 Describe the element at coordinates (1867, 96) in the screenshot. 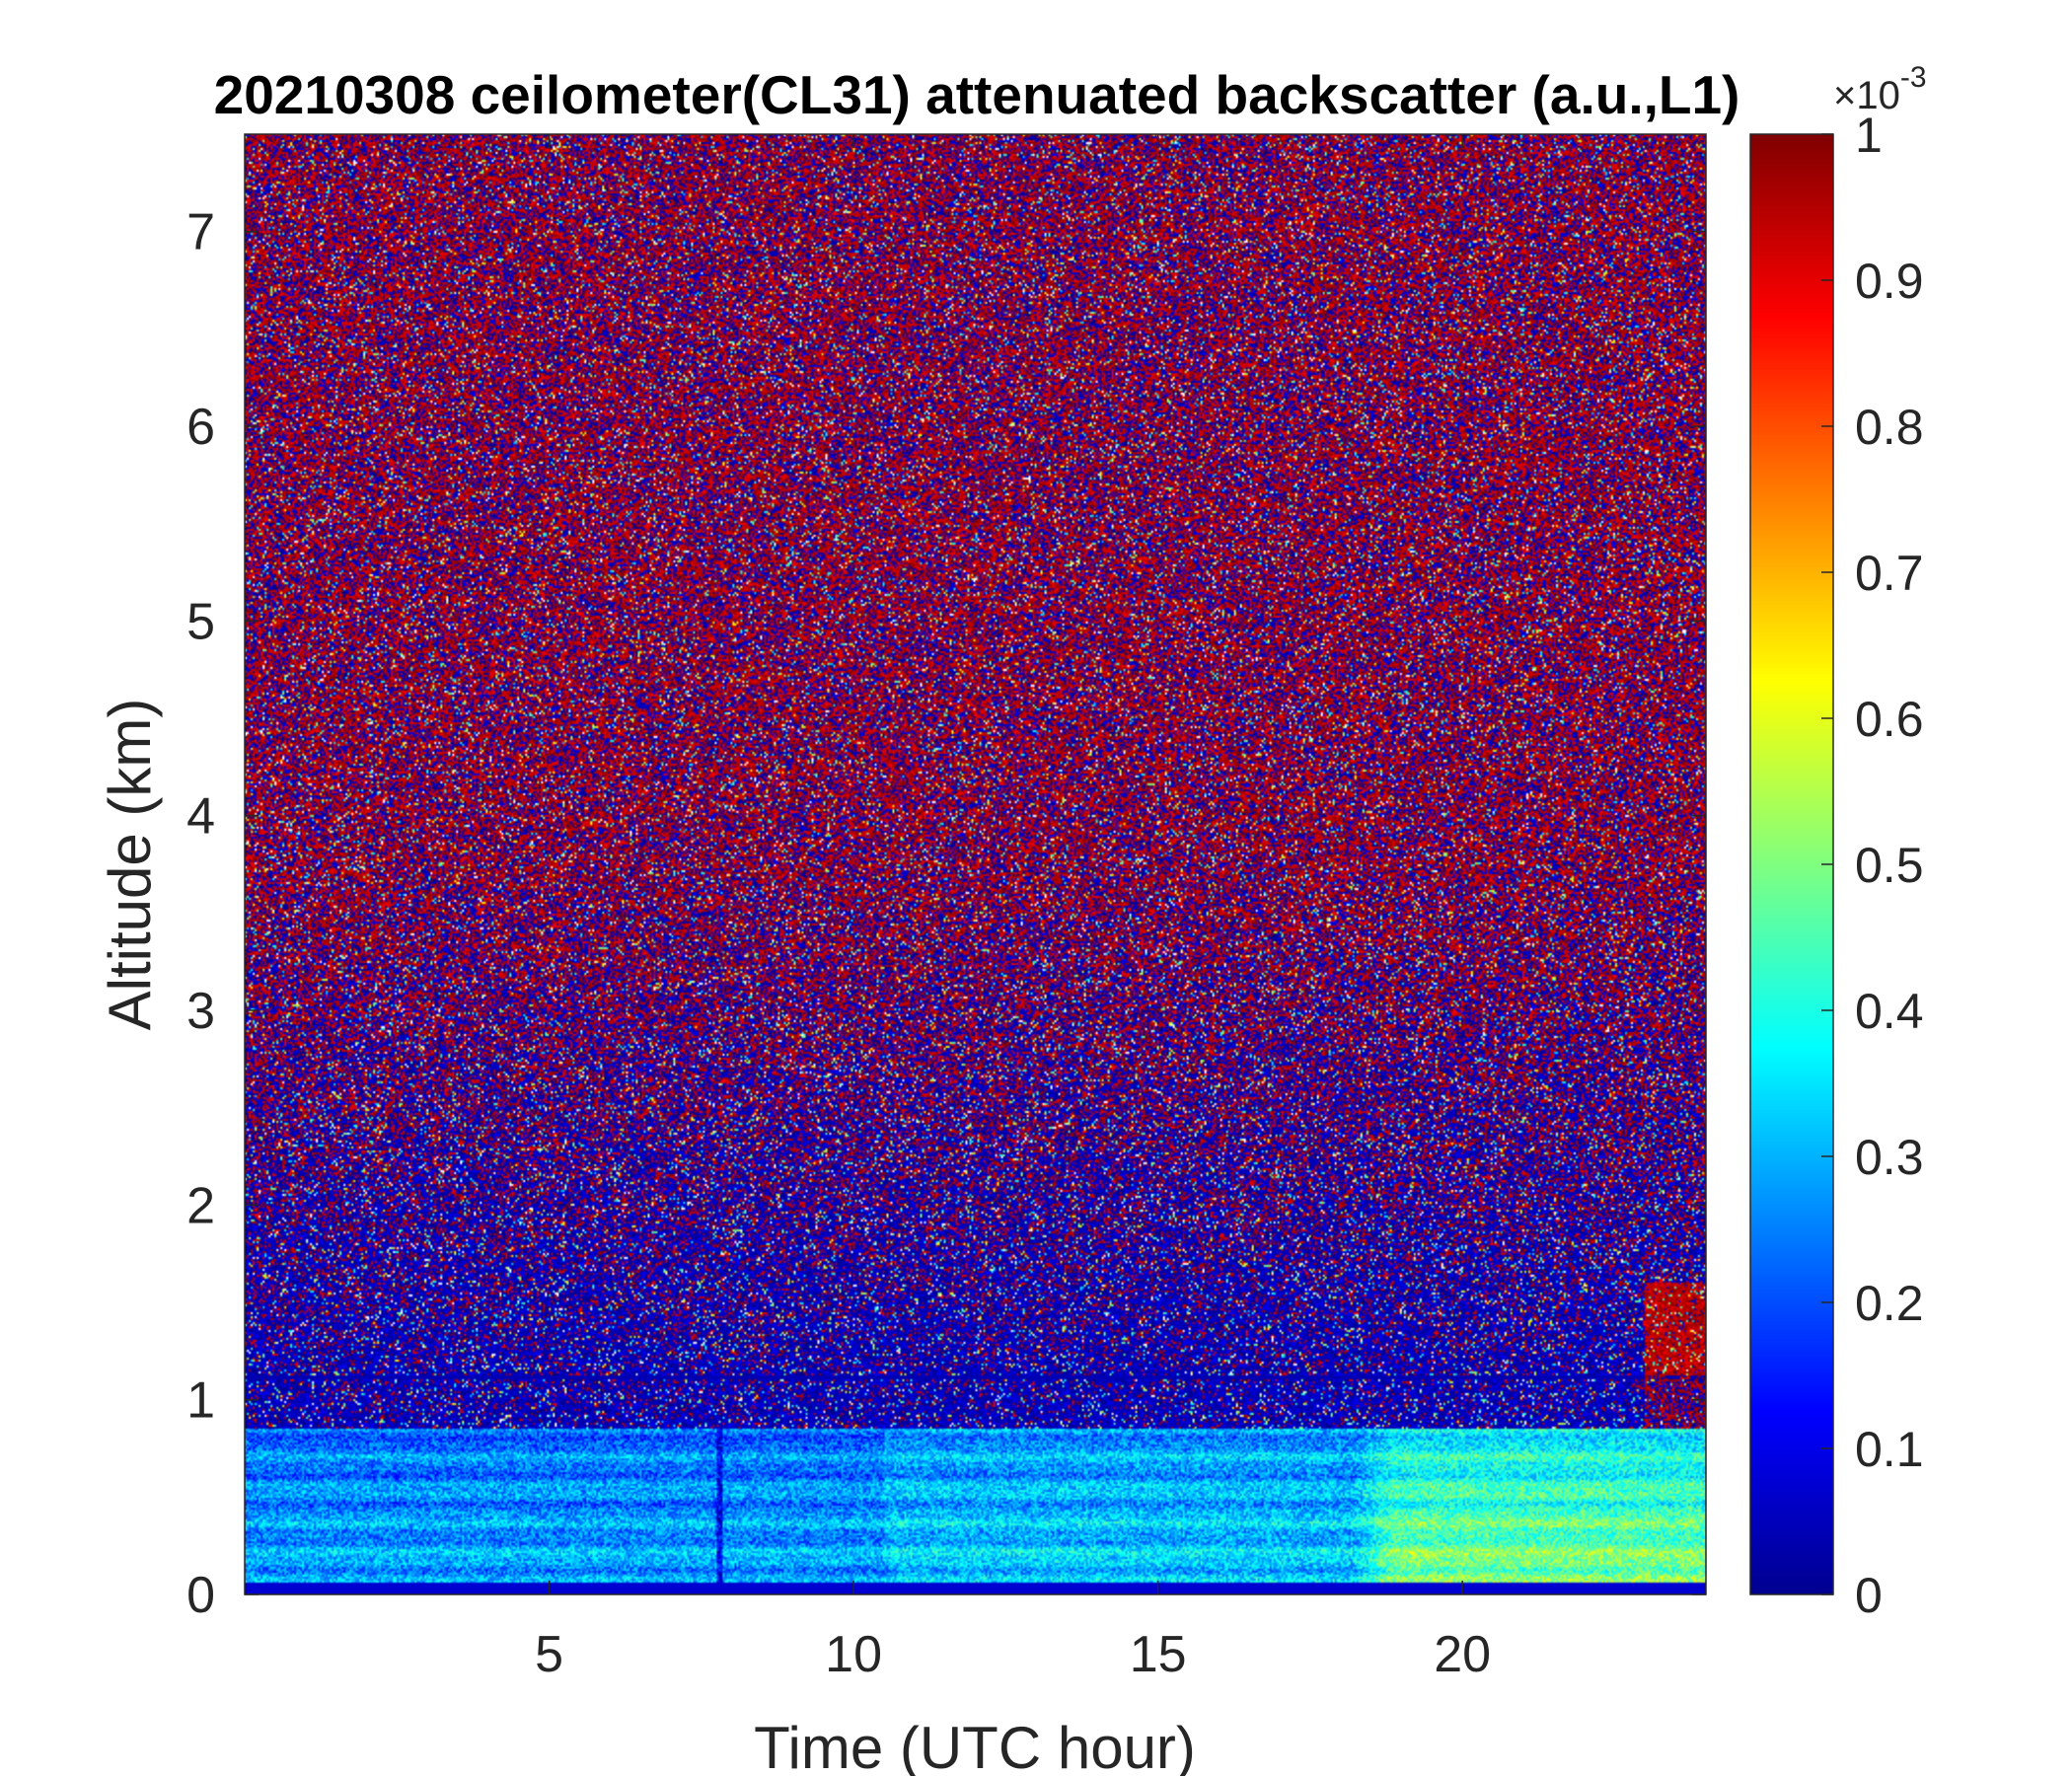

I see `colorbar-exponent-base: ×10` at that location.